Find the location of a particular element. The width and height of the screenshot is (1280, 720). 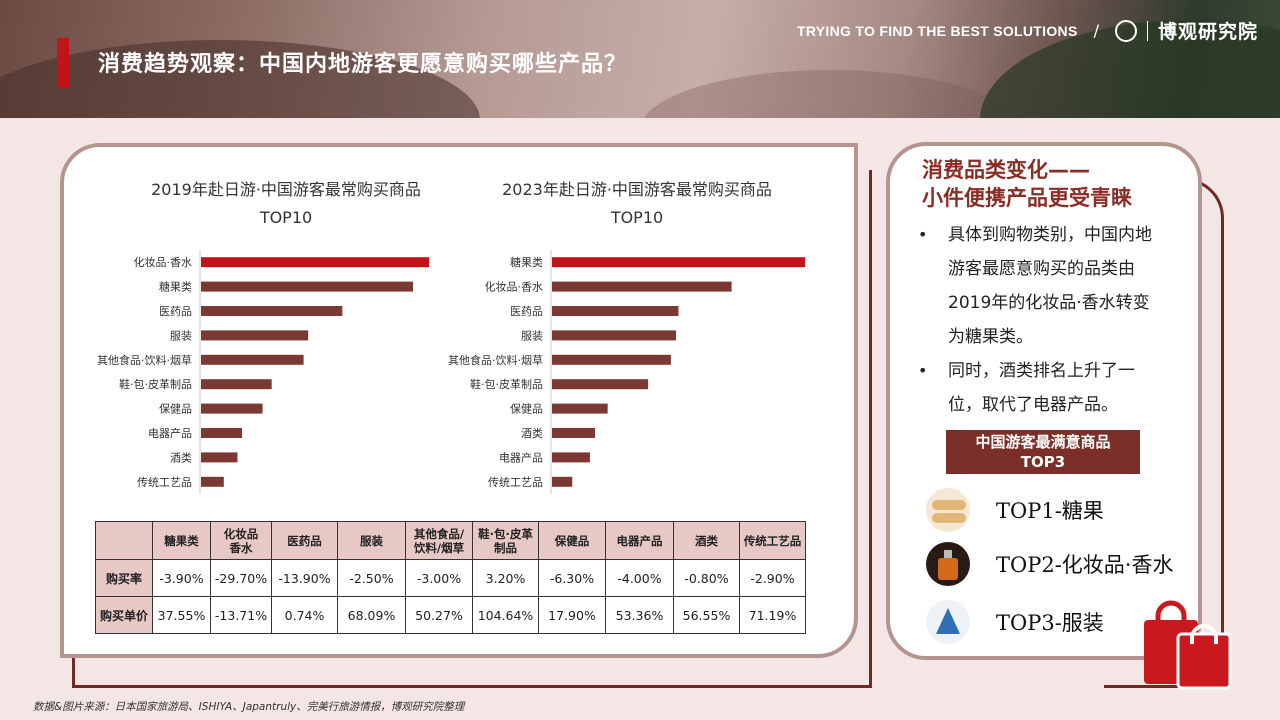

candy-icon is located at coordinates (948, 510).